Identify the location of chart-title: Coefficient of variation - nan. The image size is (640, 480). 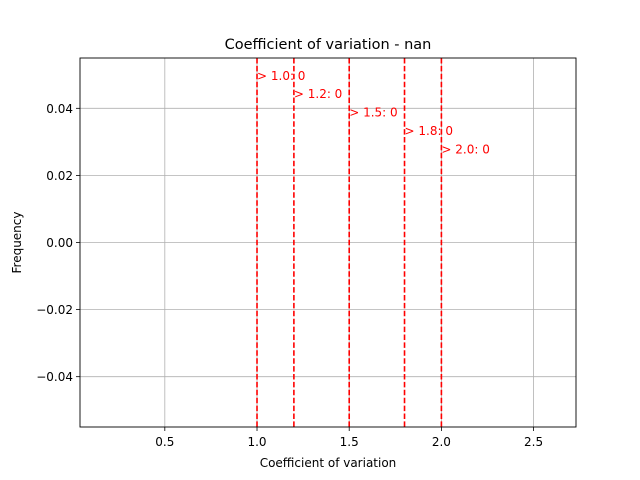
(328, 45).